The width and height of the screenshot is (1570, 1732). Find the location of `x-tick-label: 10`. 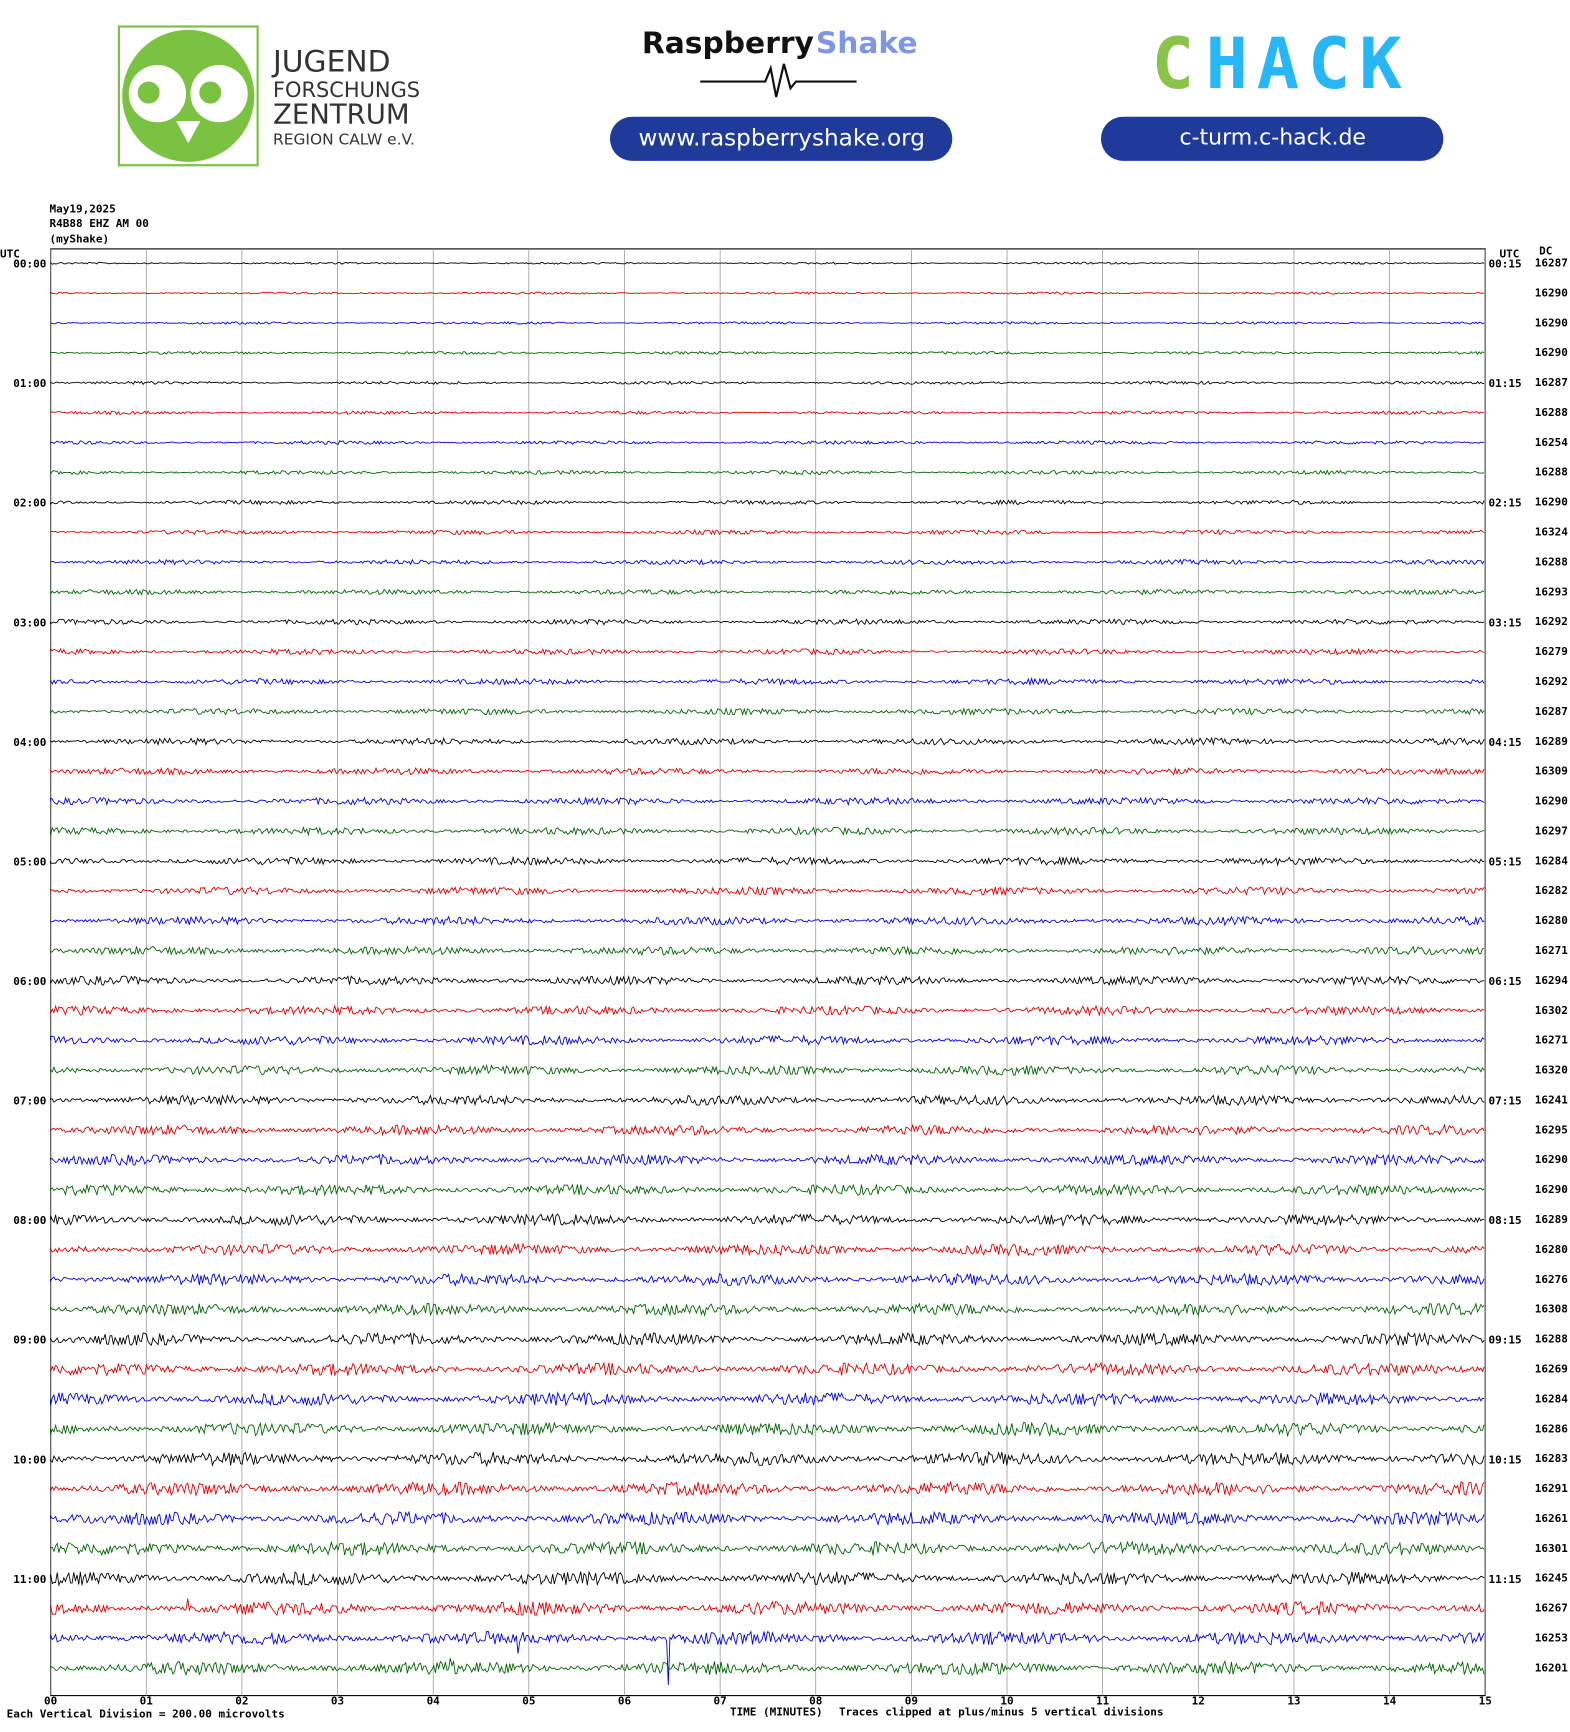

x-tick-label: 10 is located at coordinates (1006, 1700).